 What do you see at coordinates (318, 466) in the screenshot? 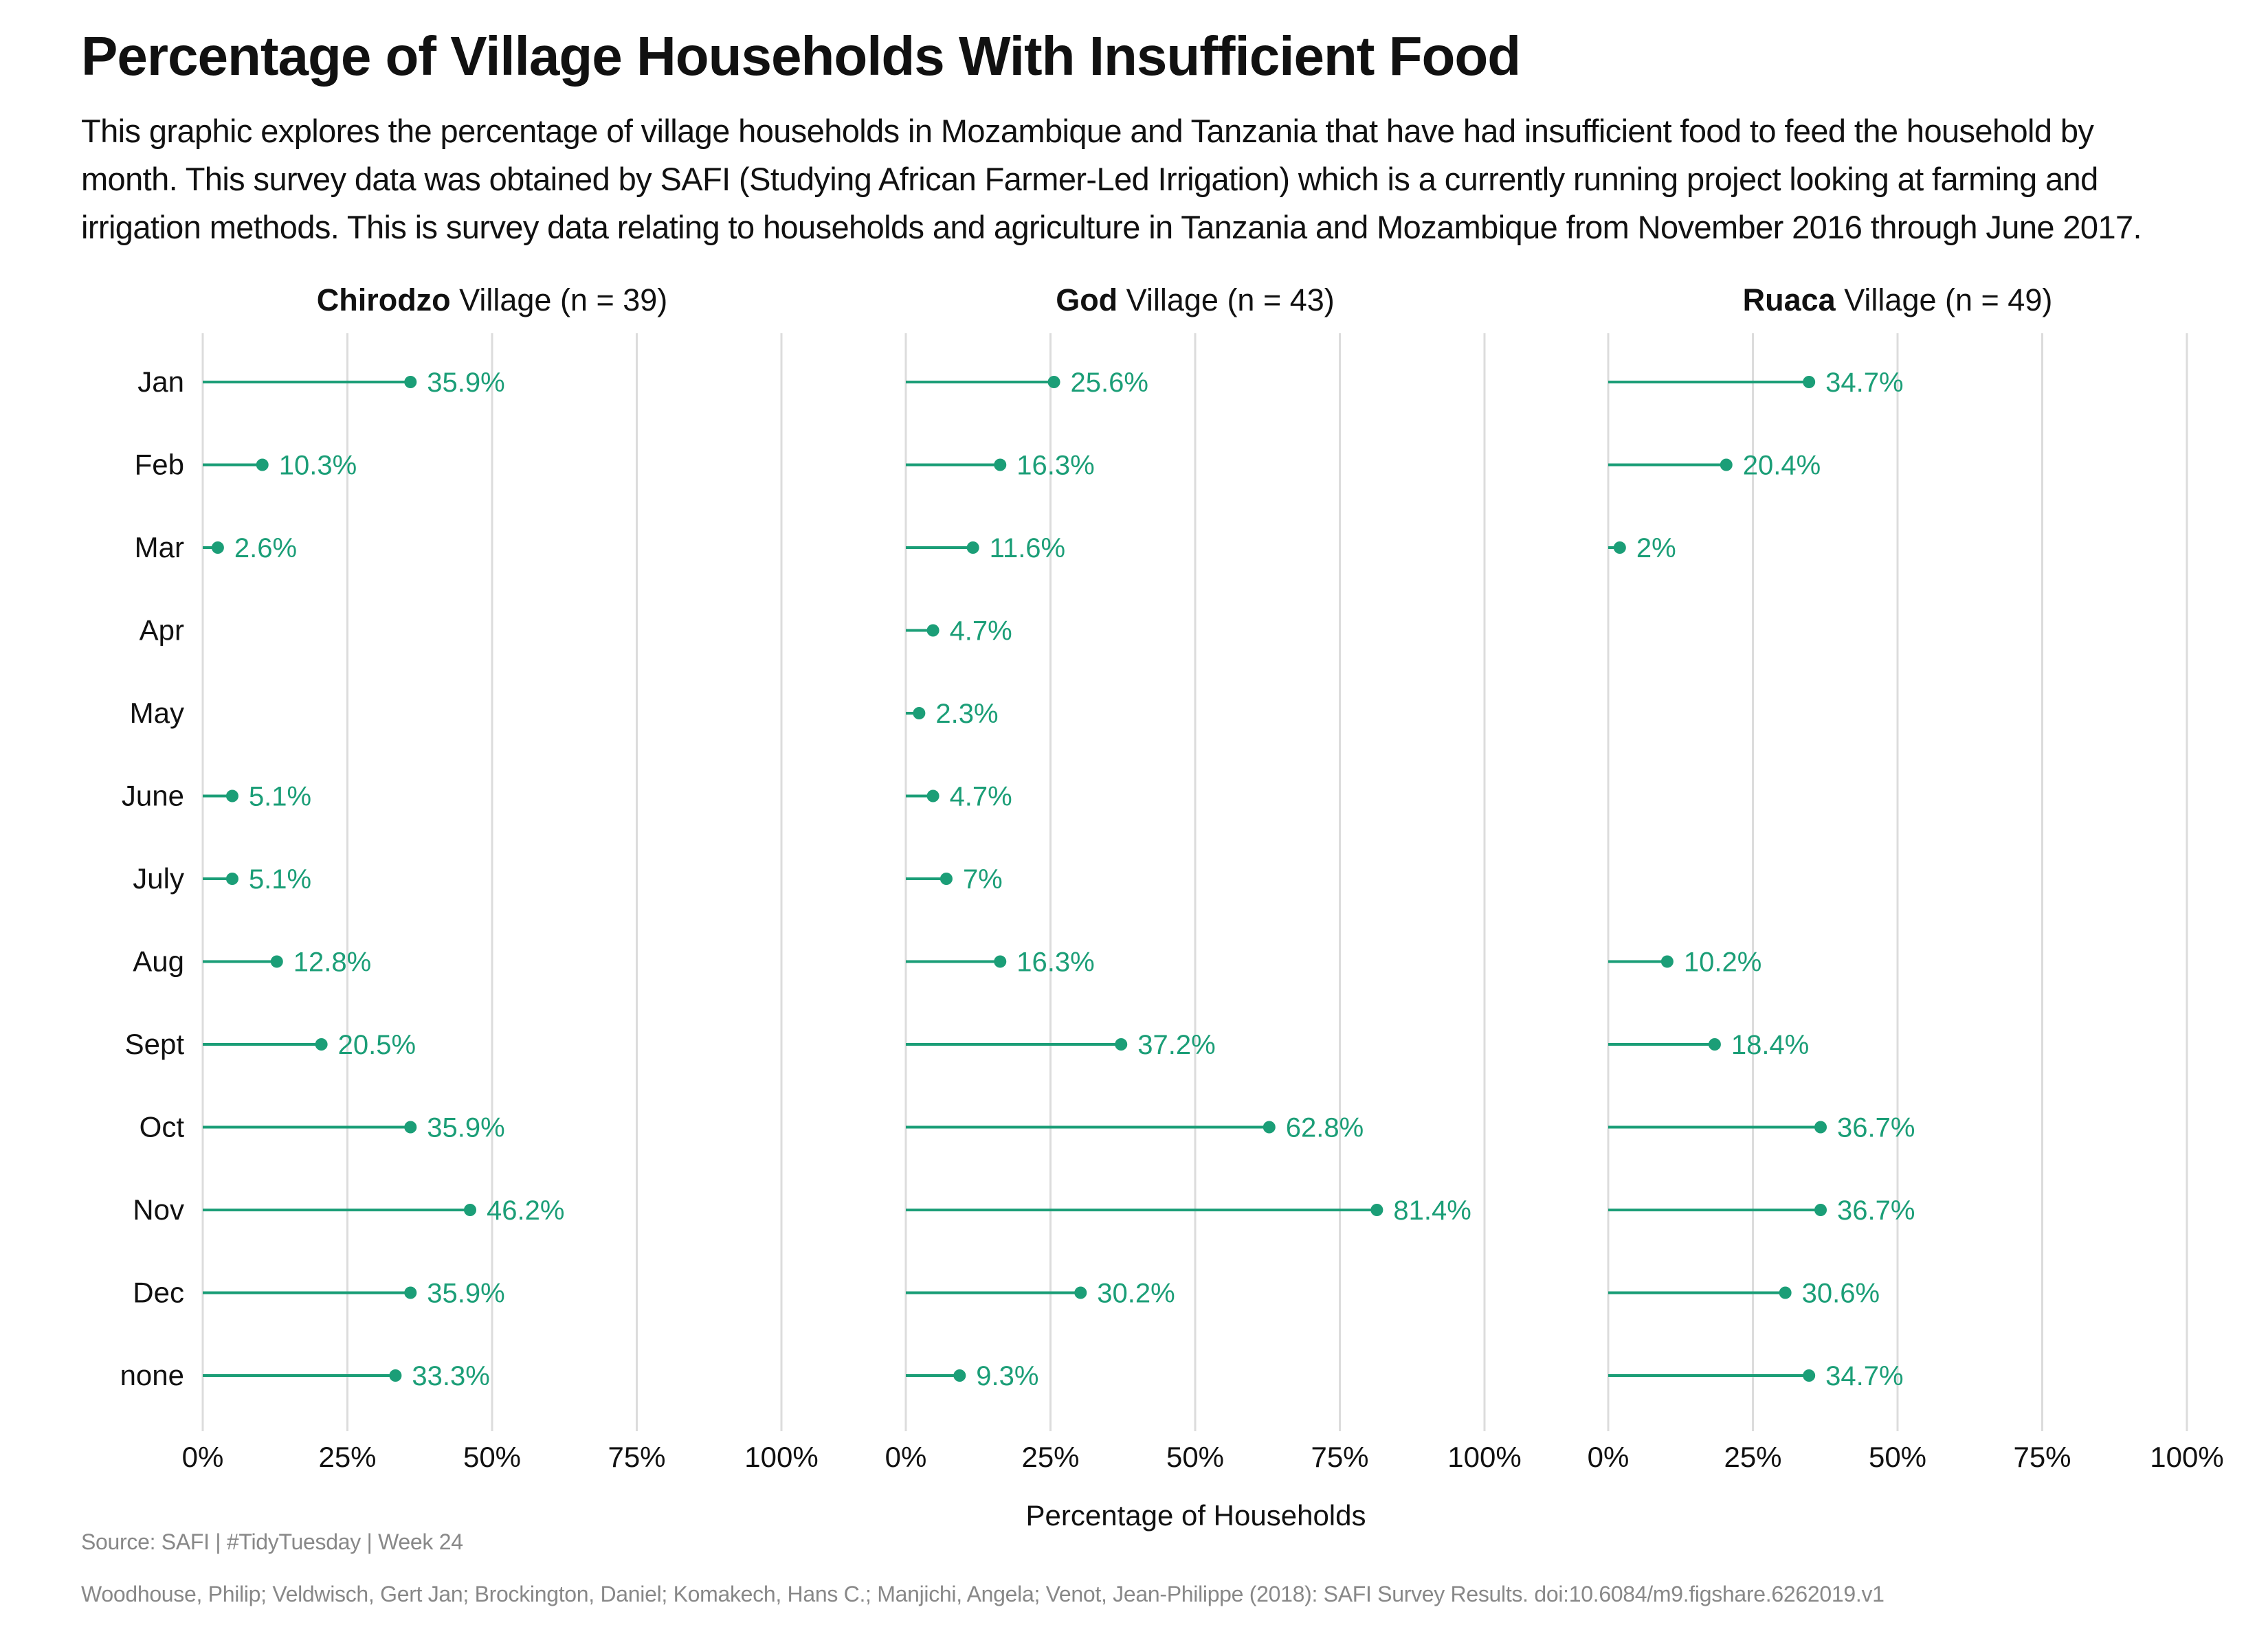
I see `data-label: 10.3%` at bounding box center [318, 466].